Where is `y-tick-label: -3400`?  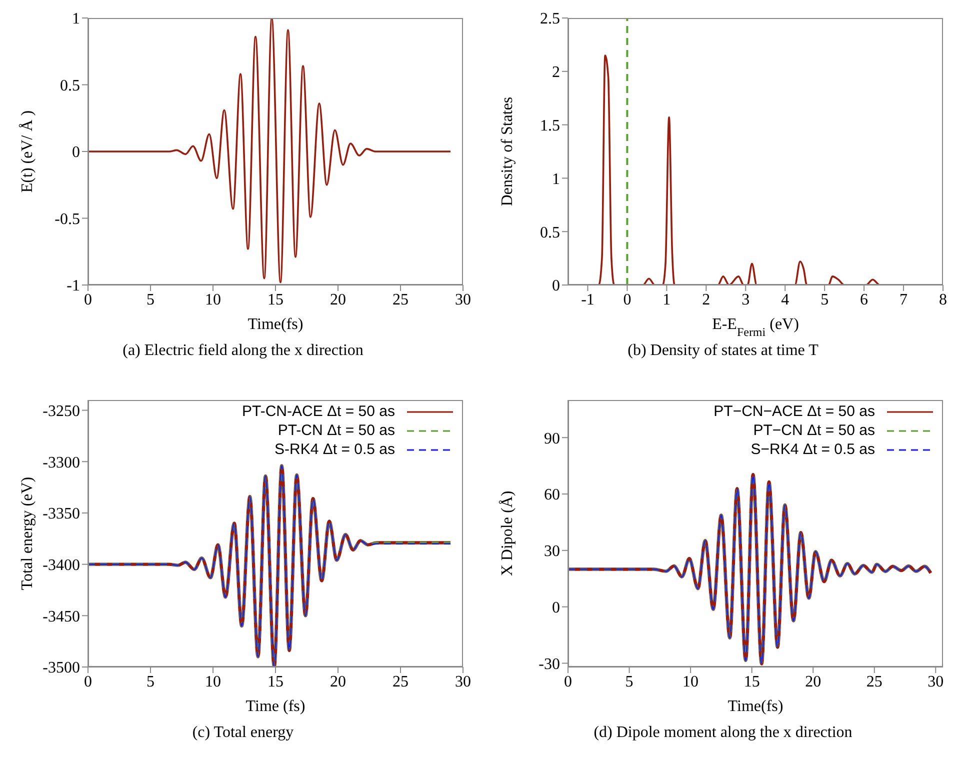
y-tick-label: -3400 is located at coordinates (61, 565).